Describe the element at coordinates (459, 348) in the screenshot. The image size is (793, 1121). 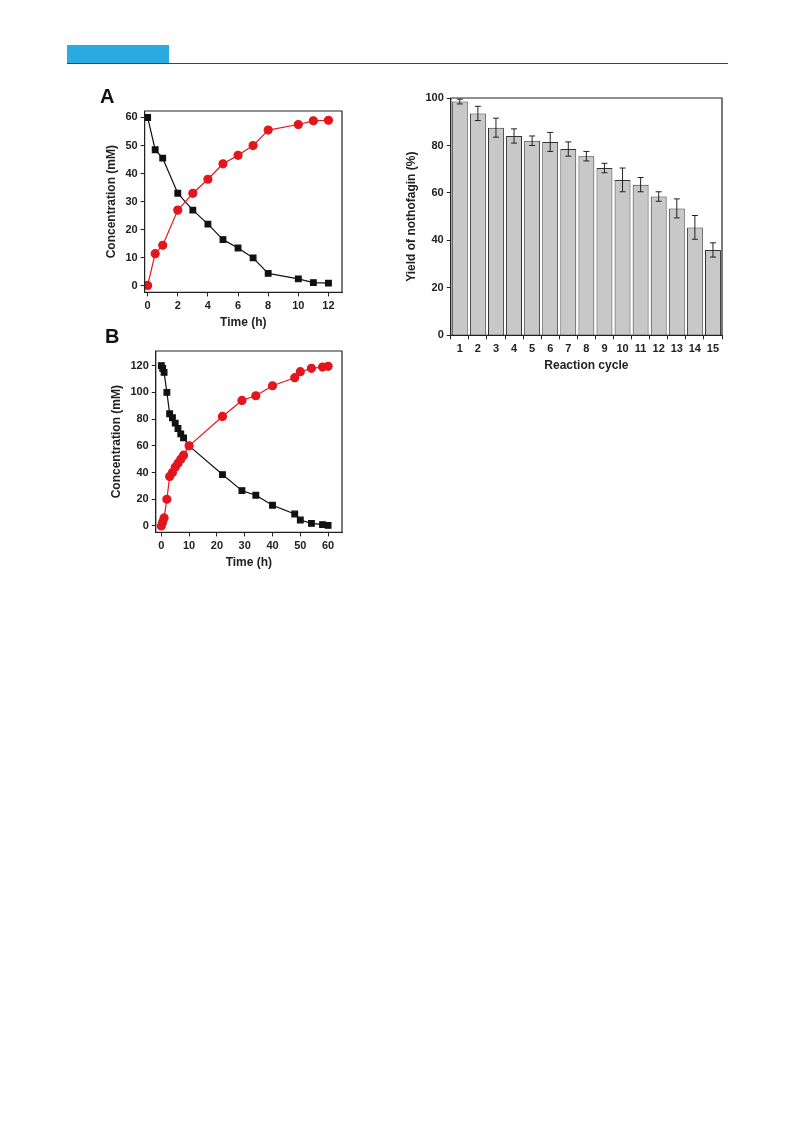
I see `x-tick-label: 1` at that location.